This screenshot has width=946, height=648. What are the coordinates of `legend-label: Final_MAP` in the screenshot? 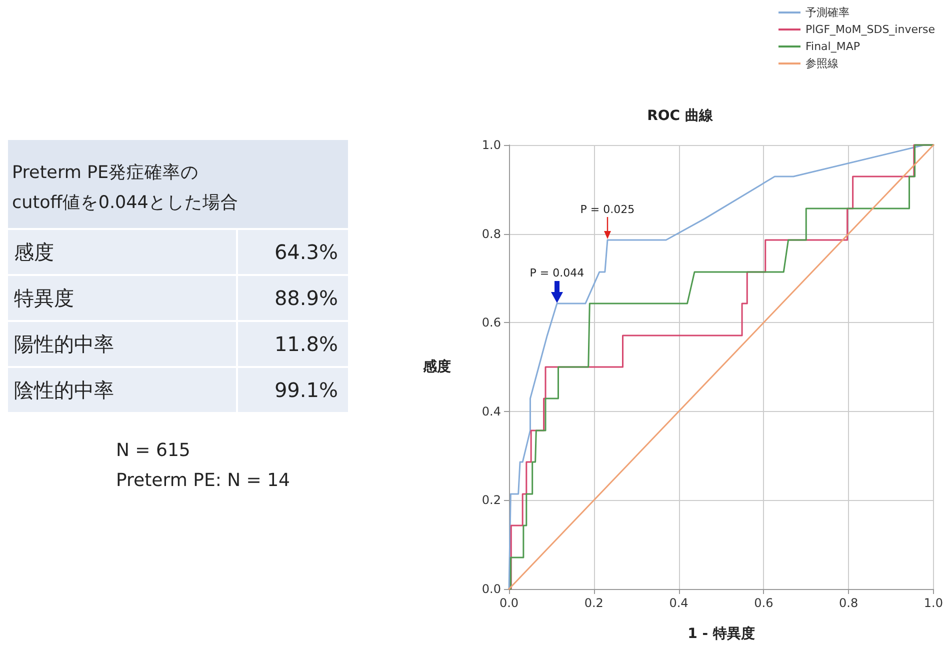 It's located at (832, 46).